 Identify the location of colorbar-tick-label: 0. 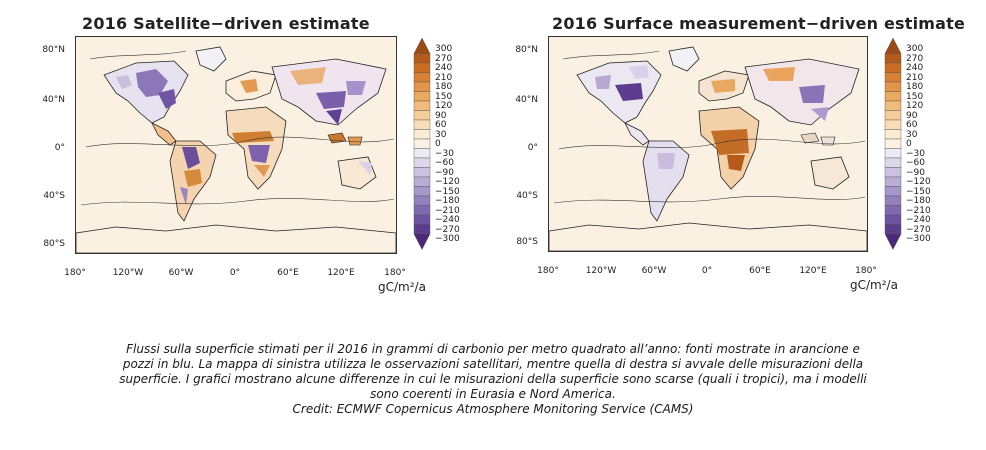
(909, 144).